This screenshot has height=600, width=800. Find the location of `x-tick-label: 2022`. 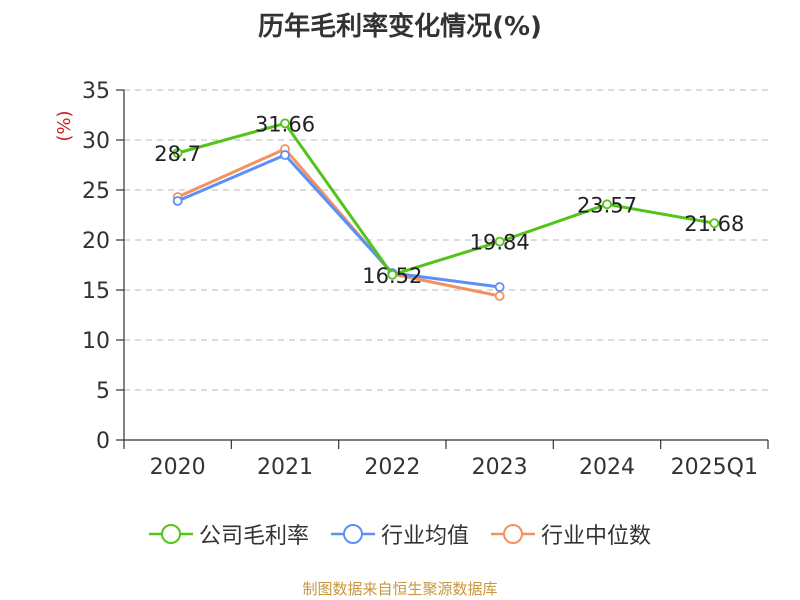

x-tick-label: 2022 is located at coordinates (392, 467).